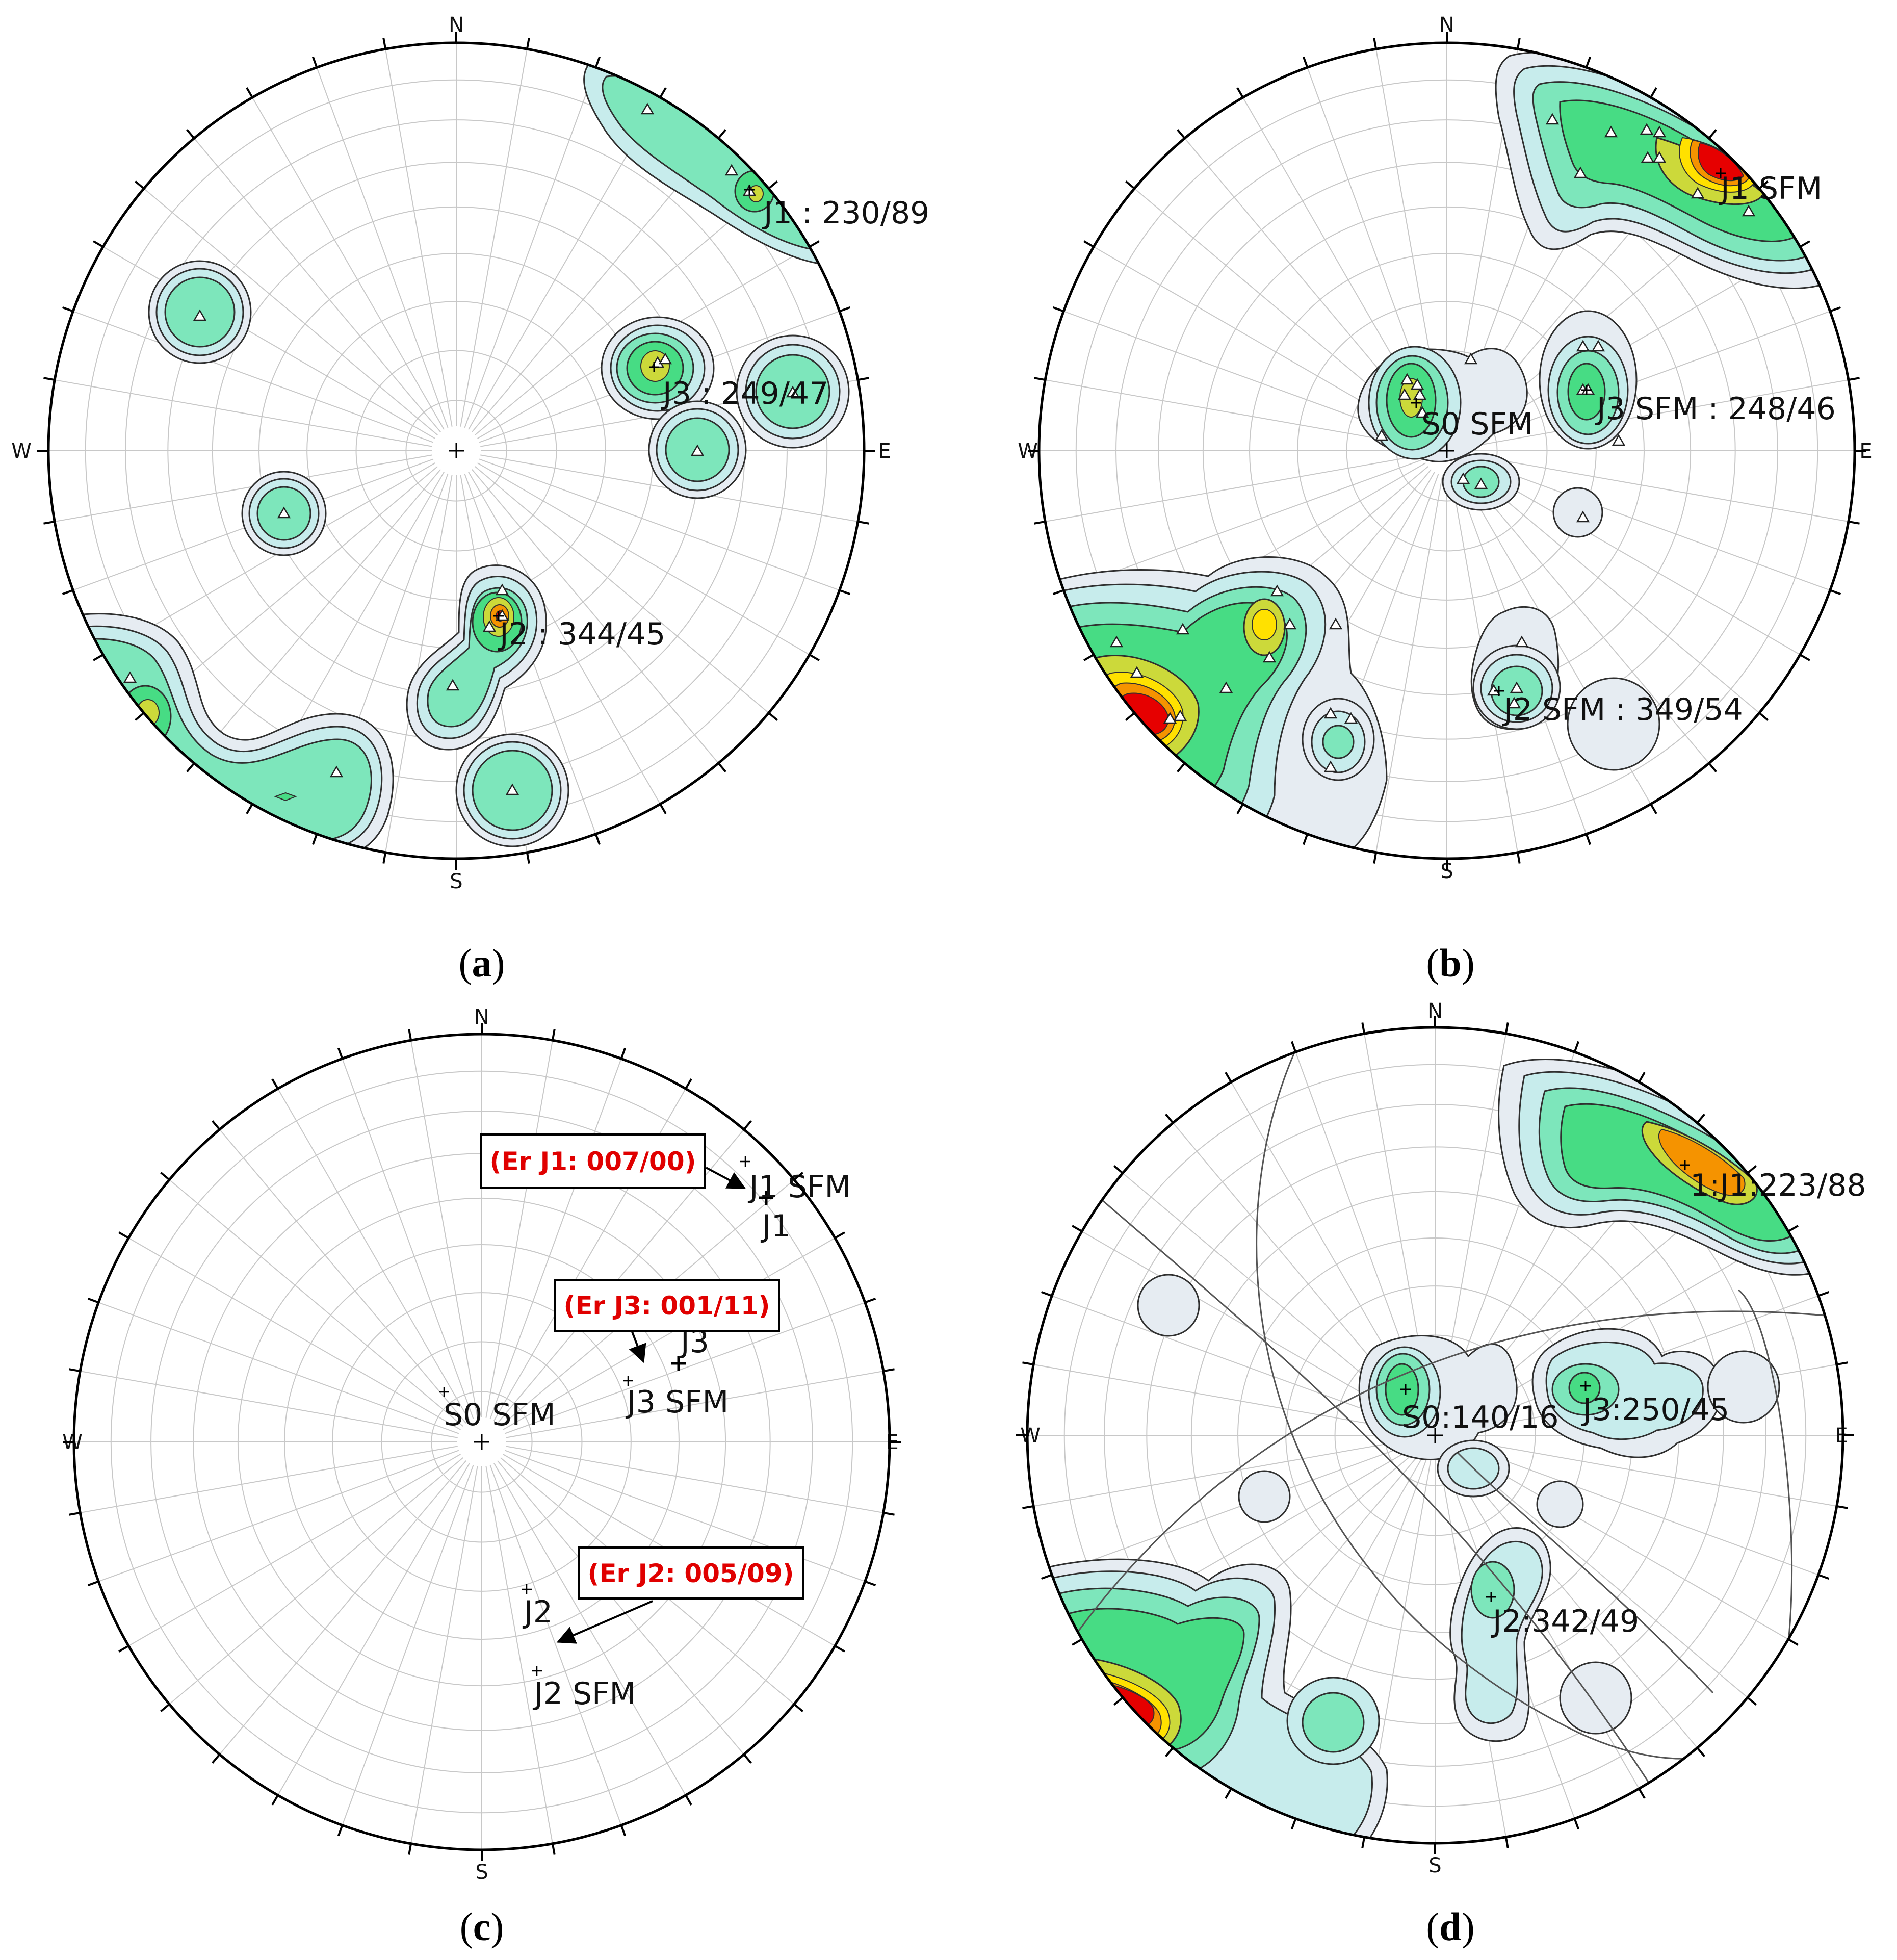 The width and height of the screenshot is (1897, 1960). Describe the element at coordinates (691, 1574) in the screenshot. I see `error-text-j2: (Er J2: 005/09)` at that location.